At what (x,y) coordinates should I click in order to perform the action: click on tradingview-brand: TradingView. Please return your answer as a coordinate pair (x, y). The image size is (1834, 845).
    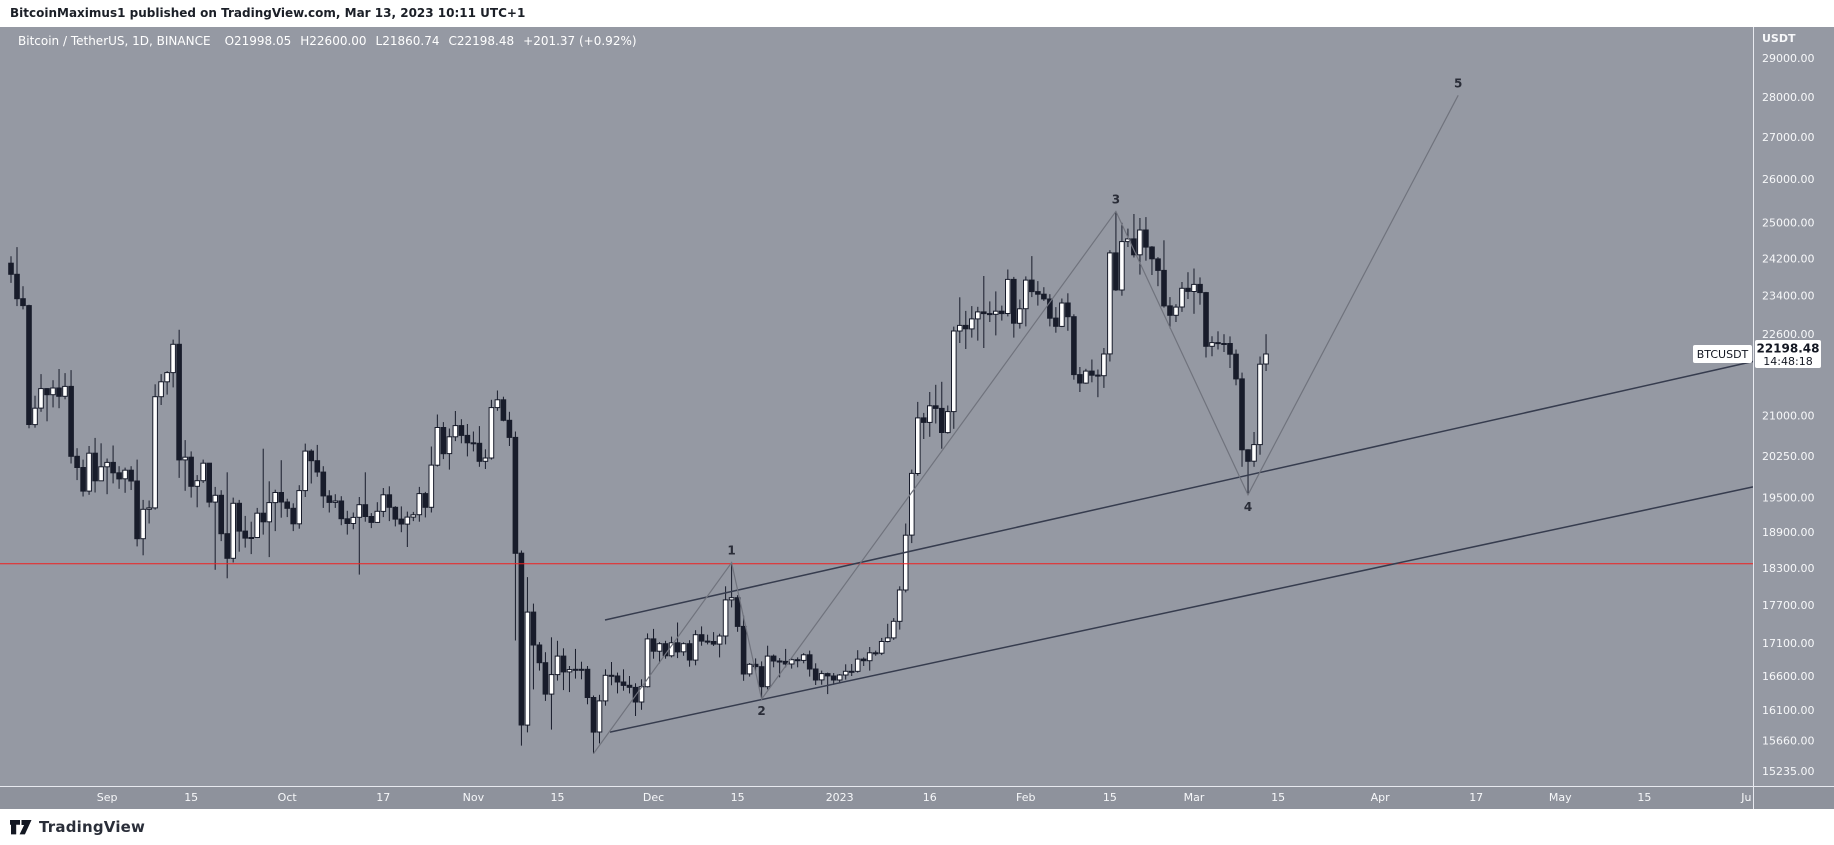
    Looking at the image, I should click on (77, 827).